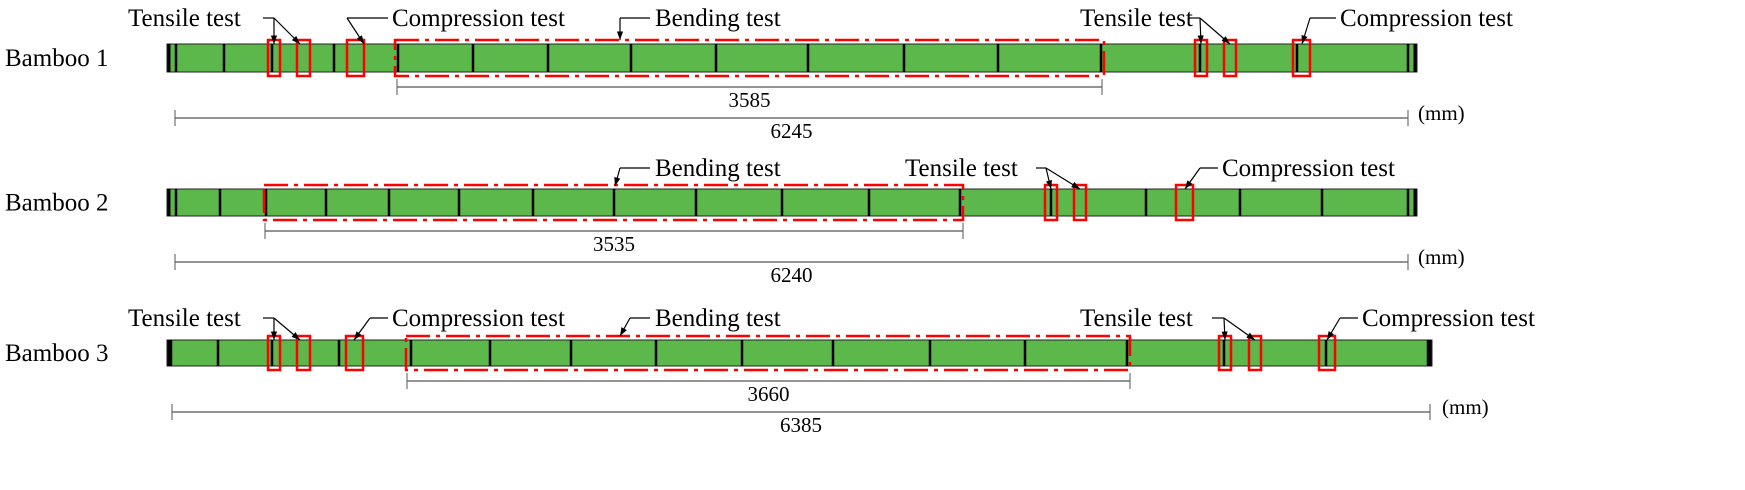  Describe the element at coordinates (801, 425) in the screenshot. I see `total-length-dimension-value: 6385` at that location.